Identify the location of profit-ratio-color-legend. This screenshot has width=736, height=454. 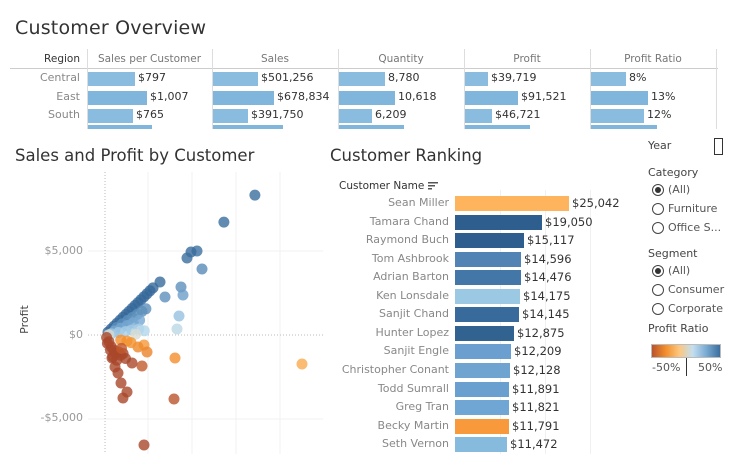
(686, 351).